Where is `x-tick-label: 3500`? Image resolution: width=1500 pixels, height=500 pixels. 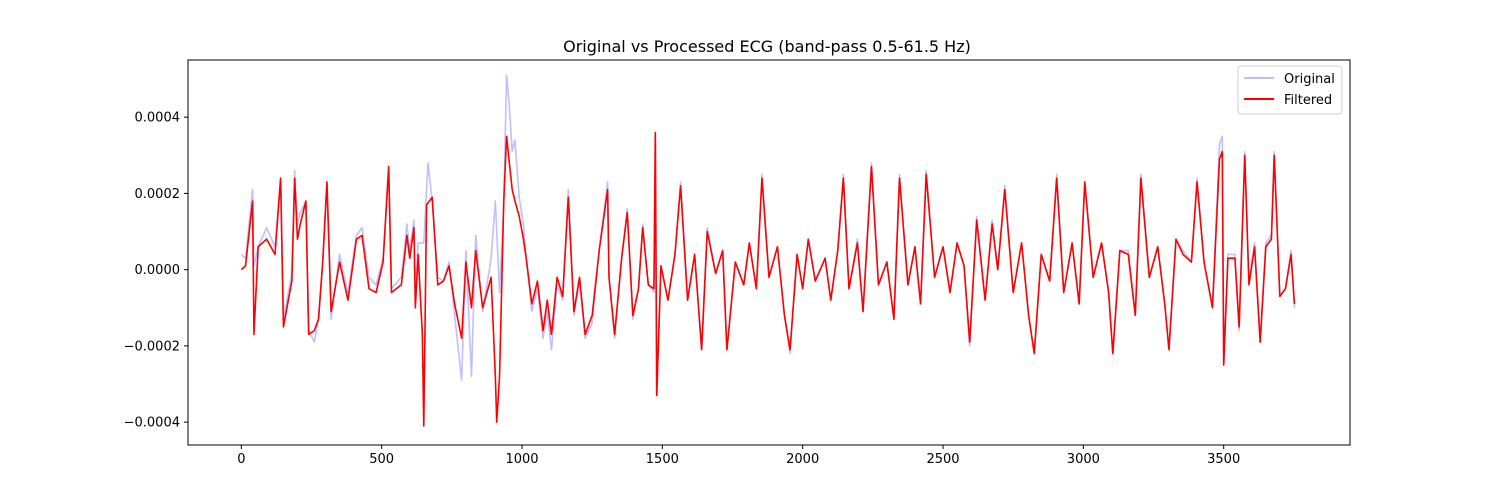 x-tick-label: 3500 is located at coordinates (1223, 459).